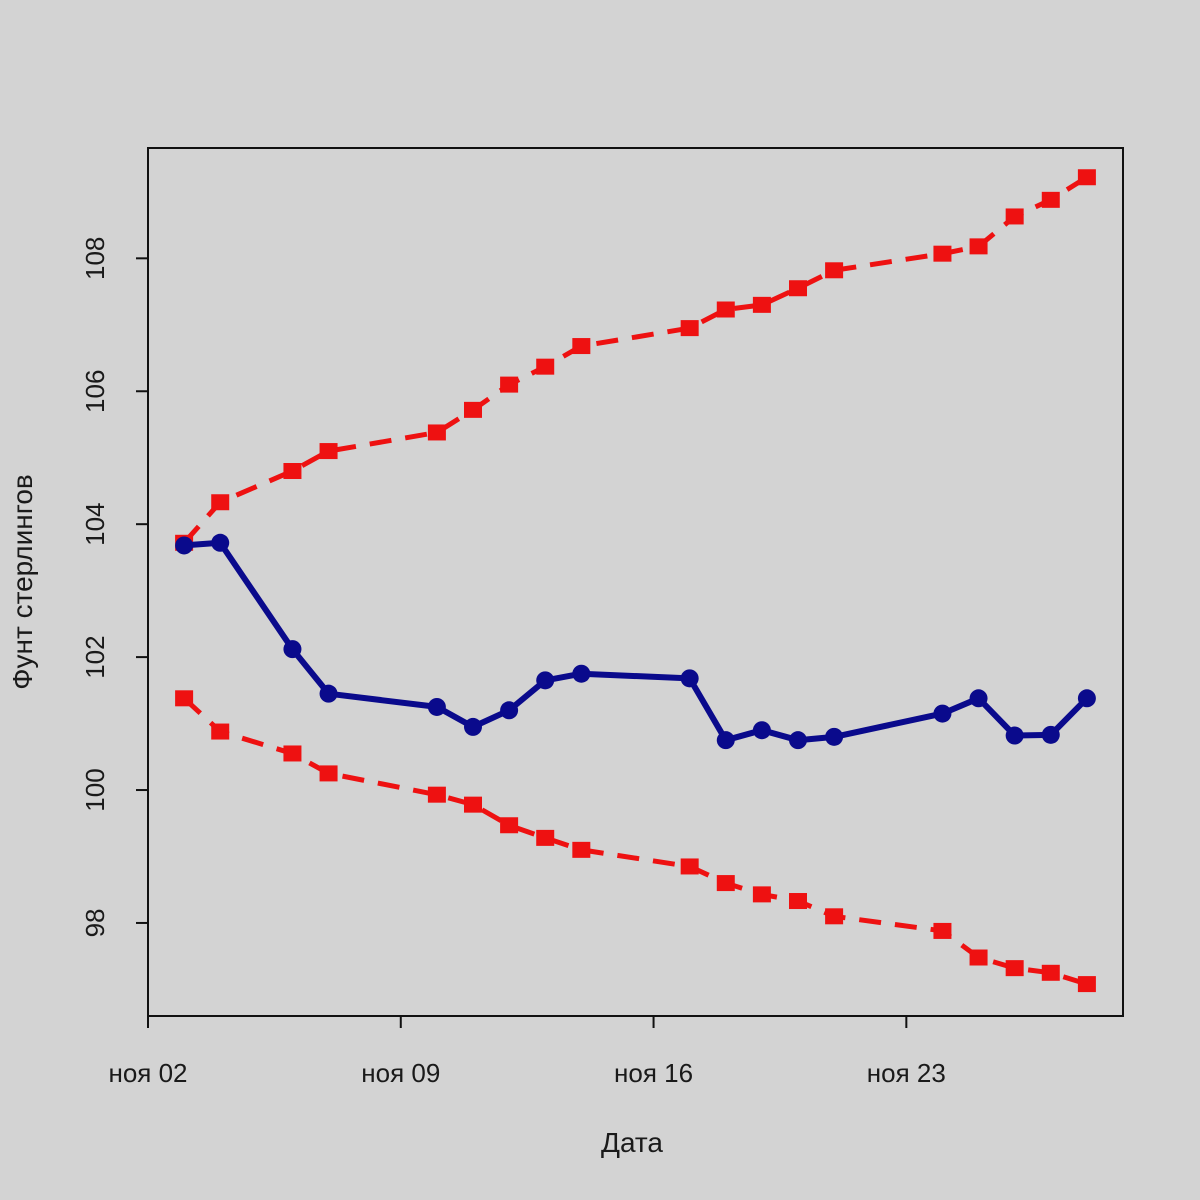 Image resolution: width=1200 pixels, height=1200 pixels. What do you see at coordinates (632, 1142) in the screenshot?
I see `x-axis-label: Дата` at bounding box center [632, 1142].